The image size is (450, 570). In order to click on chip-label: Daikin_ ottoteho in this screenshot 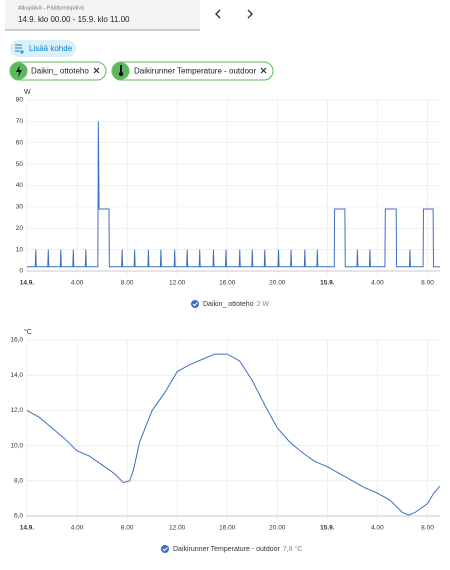, I will do `click(60, 71)`.